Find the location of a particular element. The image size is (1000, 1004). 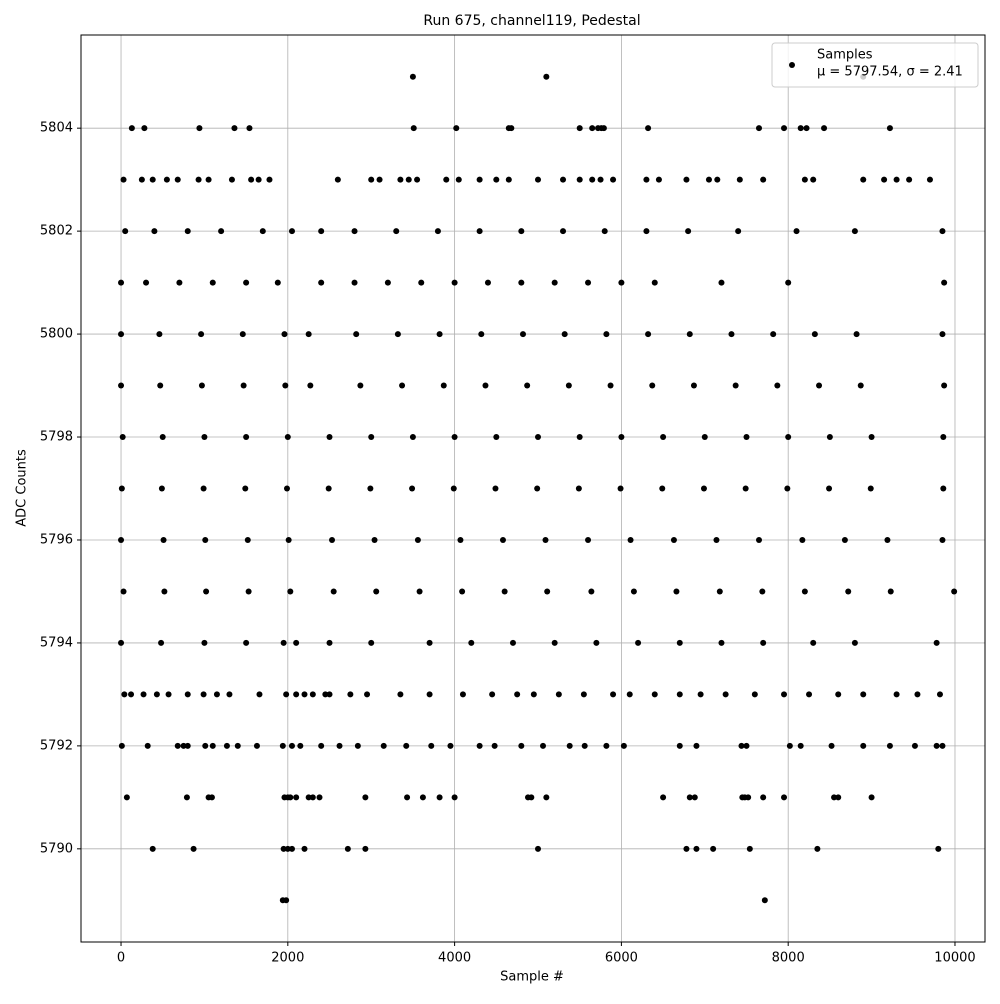

y-tick-label: 5802 is located at coordinates (56, 231).